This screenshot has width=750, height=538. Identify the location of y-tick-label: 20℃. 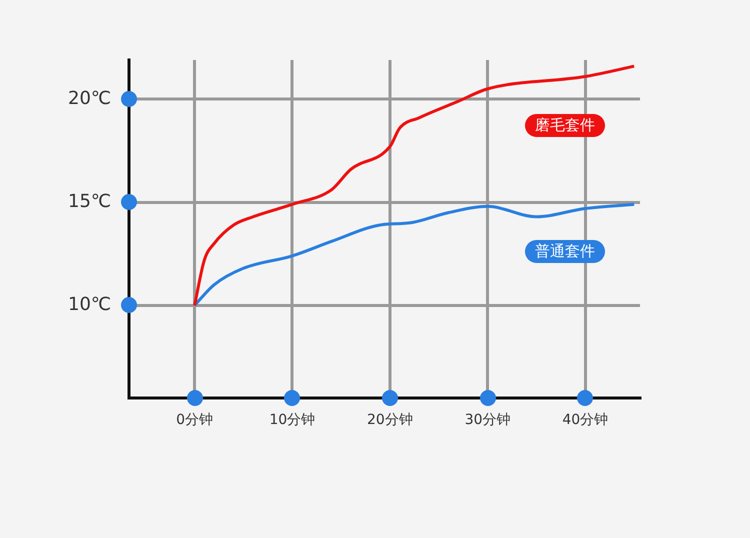
(90, 98).